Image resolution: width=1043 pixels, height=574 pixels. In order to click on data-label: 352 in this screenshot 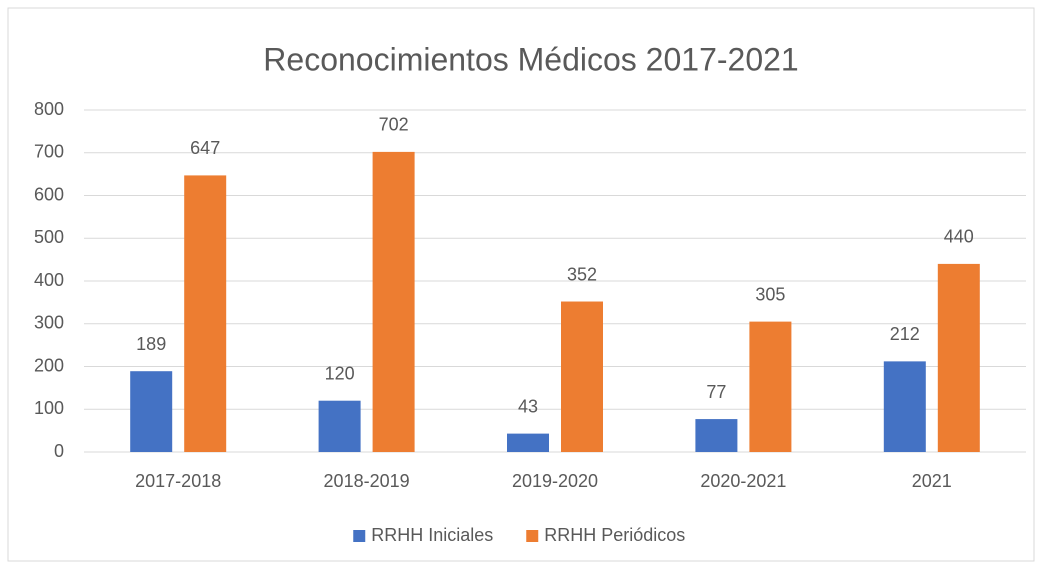, I will do `click(582, 274)`.